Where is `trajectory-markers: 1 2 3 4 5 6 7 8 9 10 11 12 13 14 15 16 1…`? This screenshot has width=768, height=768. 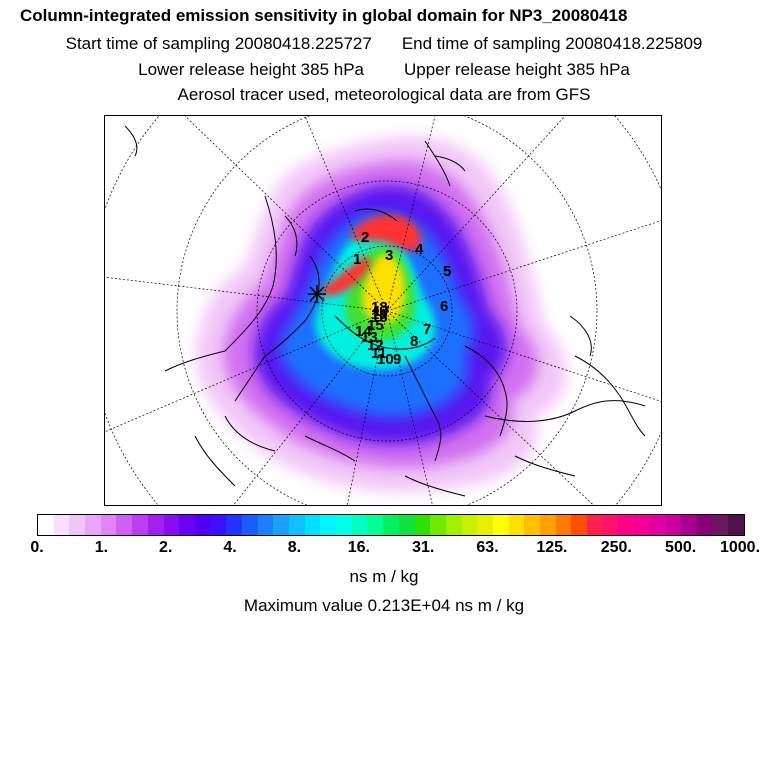 trajectory-markers: 1 2 3 4 5 6 7 8 9 10 11 12 13 14 15 16 1… is located at coordinates (402, 298).